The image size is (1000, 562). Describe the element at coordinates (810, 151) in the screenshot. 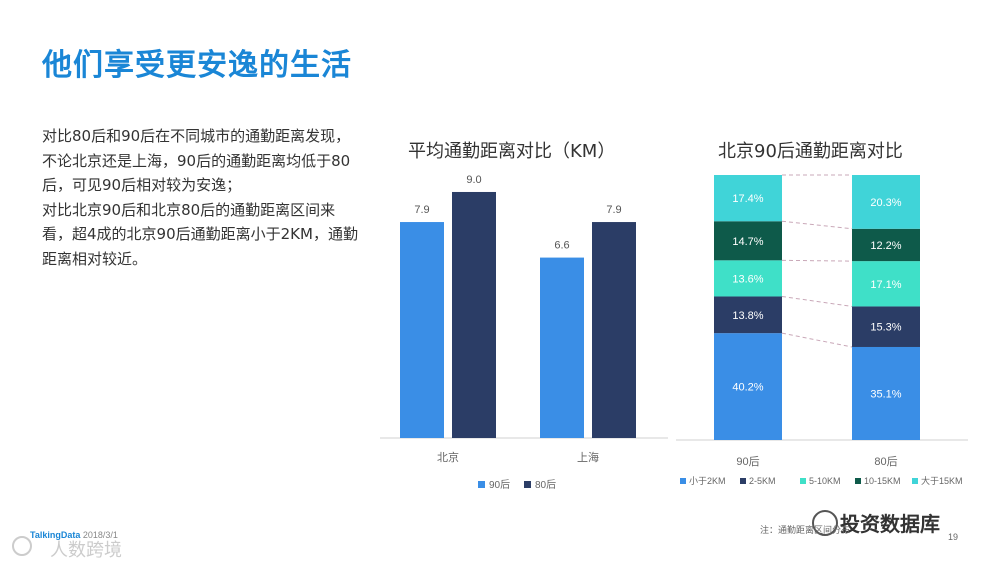

I see `chart2-title: 北京90后通勤距离对比` at that location.